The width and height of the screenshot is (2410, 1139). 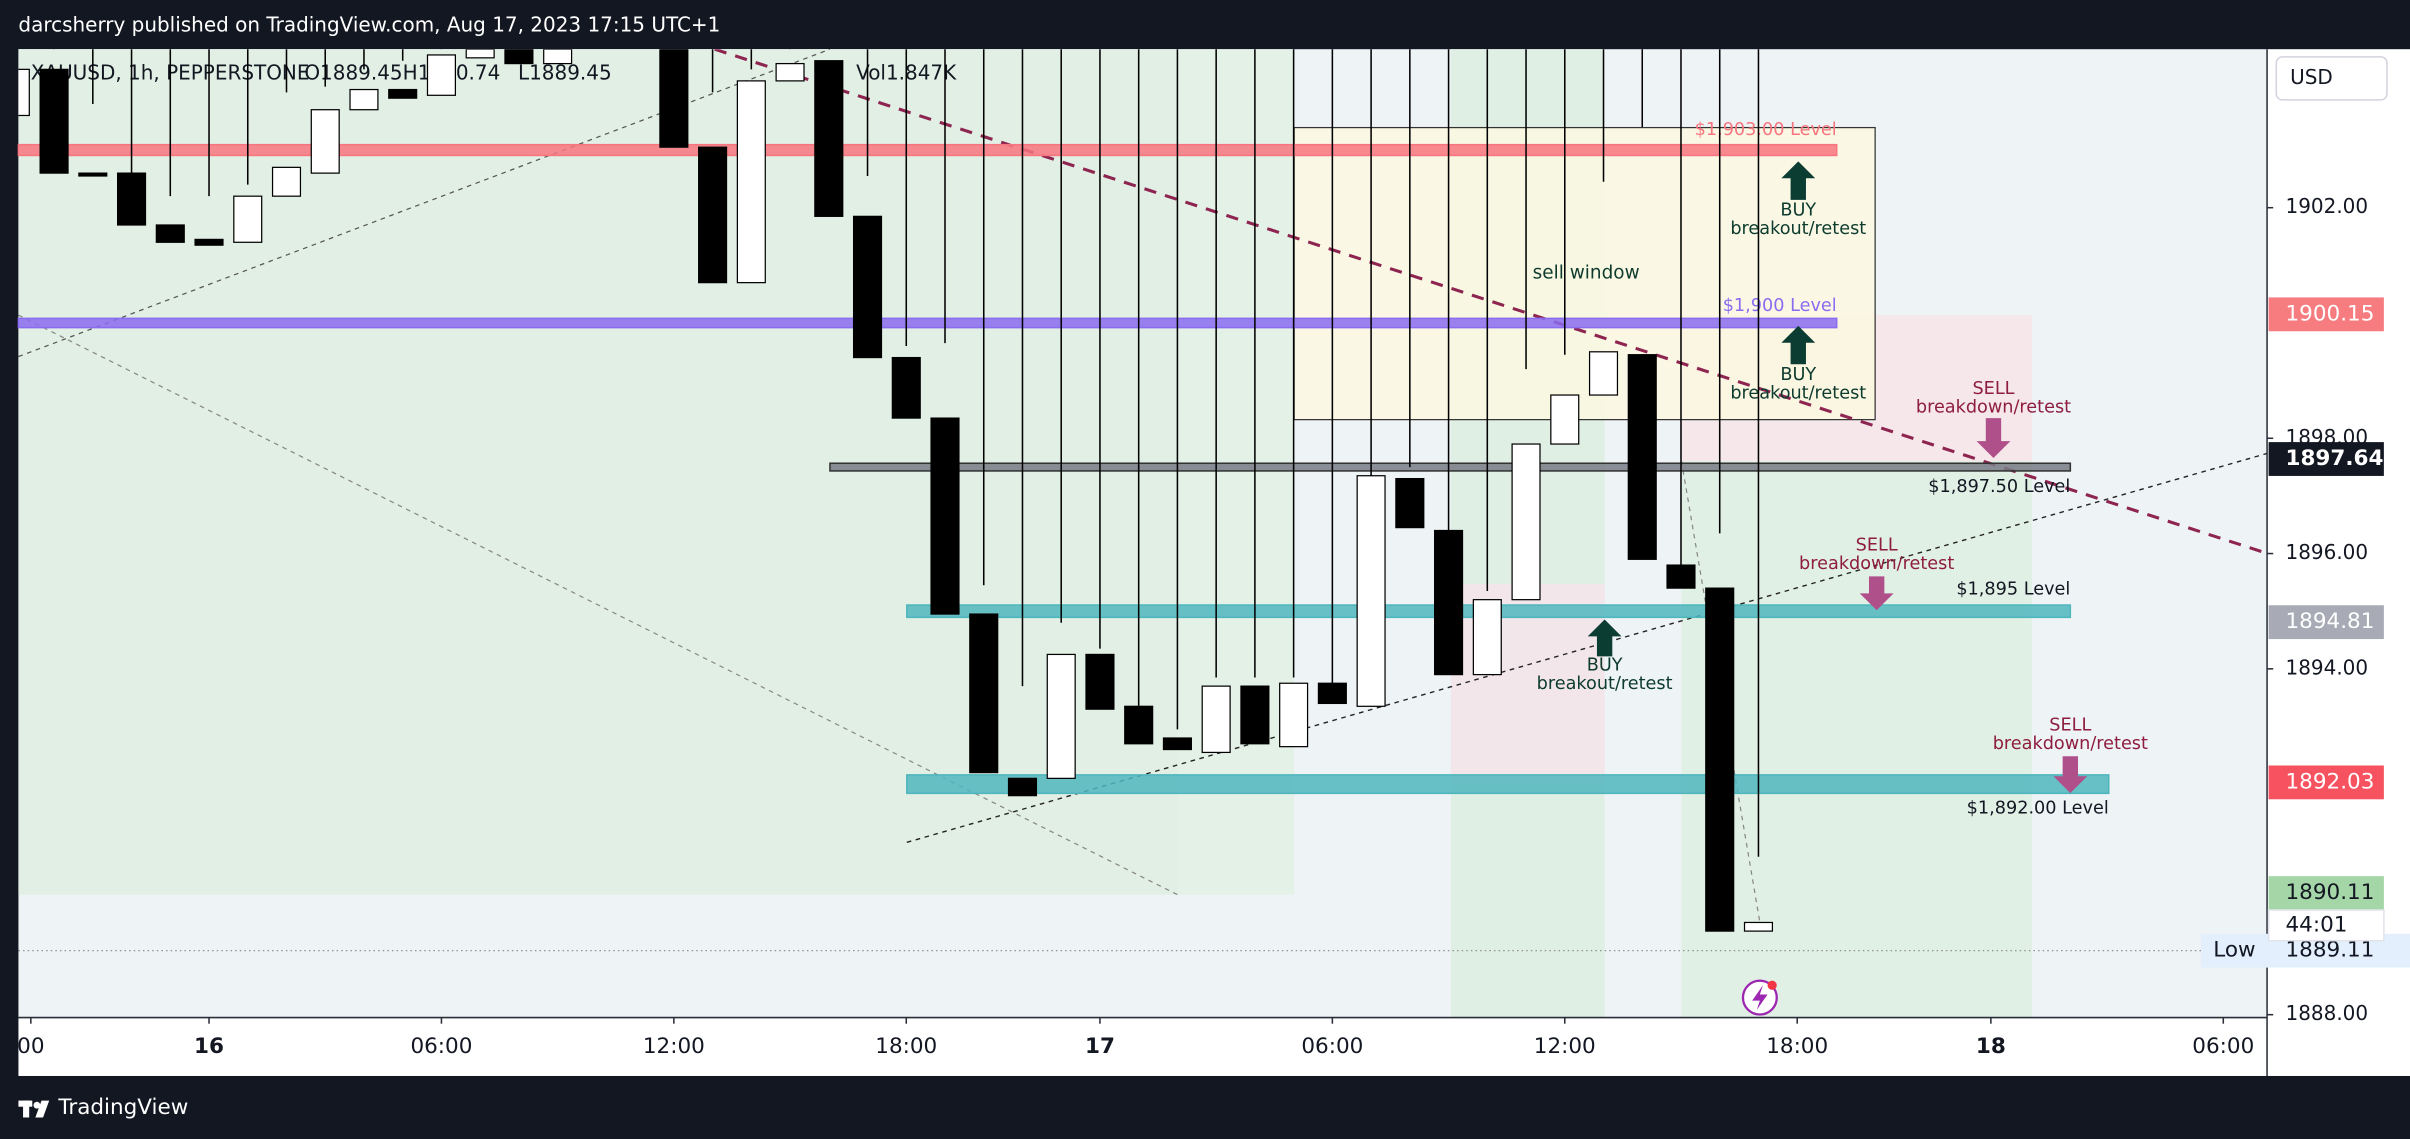 I want to click on ohlc-low: L1889.45, so click(x=565, y=72).